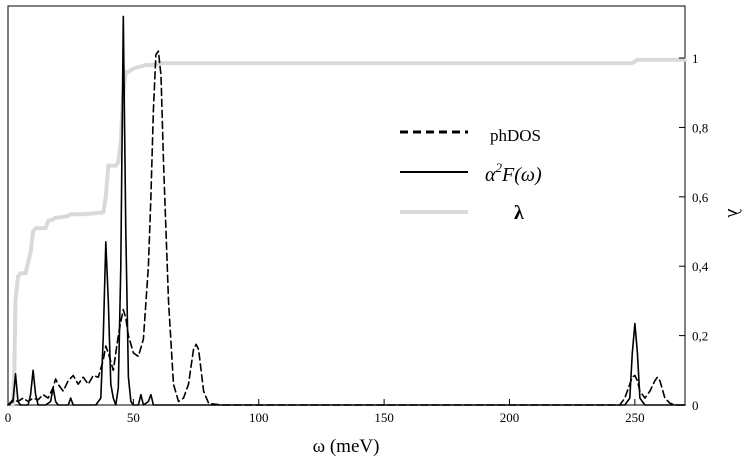  I want to click on y-tick-label: 1, so click(695, 58).